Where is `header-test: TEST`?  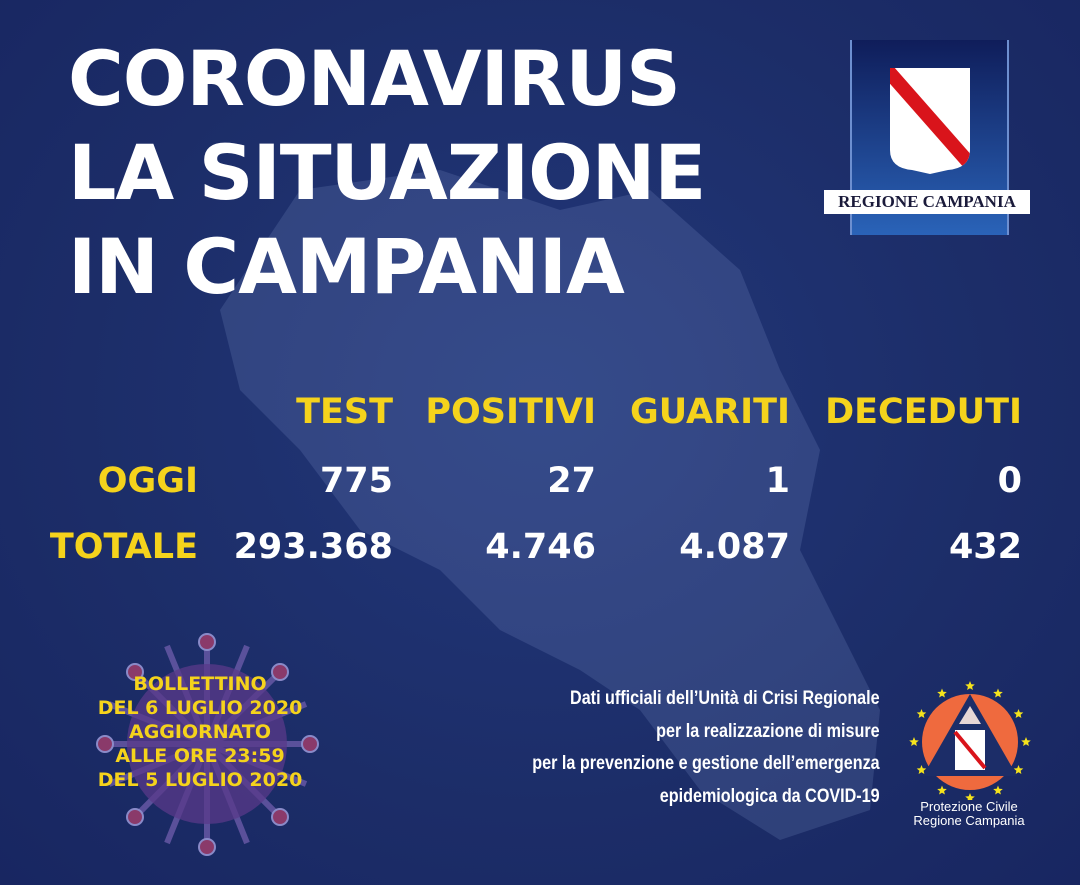
header-test: TEST is located at coordinates (344, 412).